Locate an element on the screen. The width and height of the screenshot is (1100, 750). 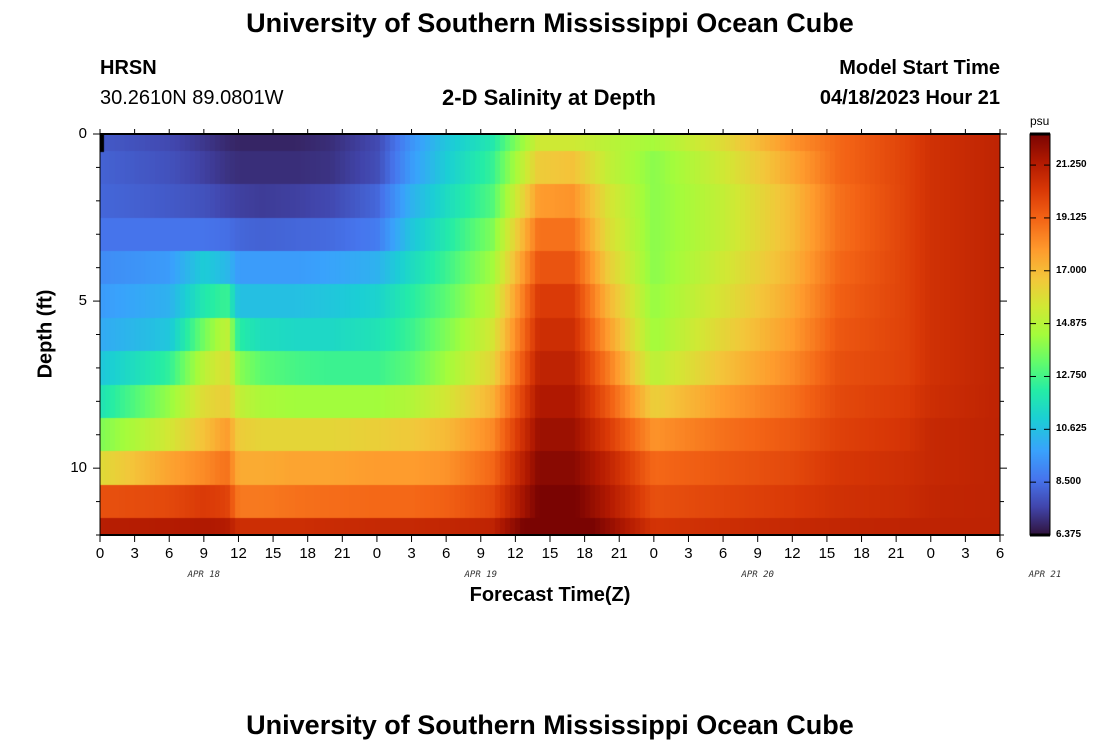
y-tick-label: 10 is located at coordinates (78, 468).